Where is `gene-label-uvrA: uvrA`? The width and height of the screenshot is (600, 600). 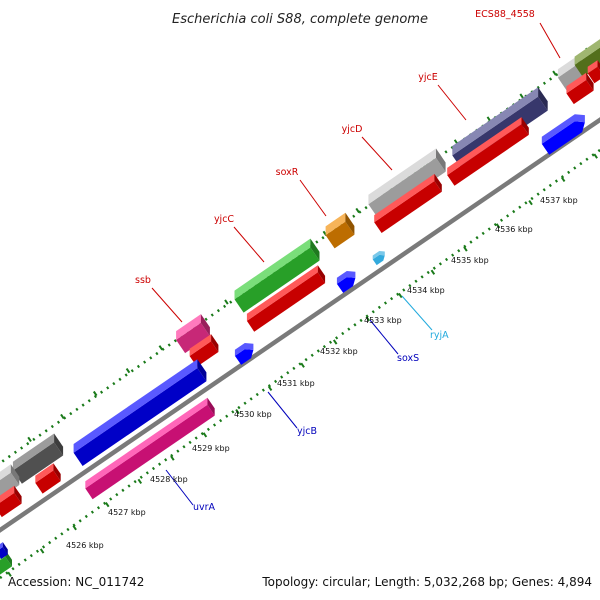 gene-label-uvrA: uvrA is located at coordinates (204, 507).